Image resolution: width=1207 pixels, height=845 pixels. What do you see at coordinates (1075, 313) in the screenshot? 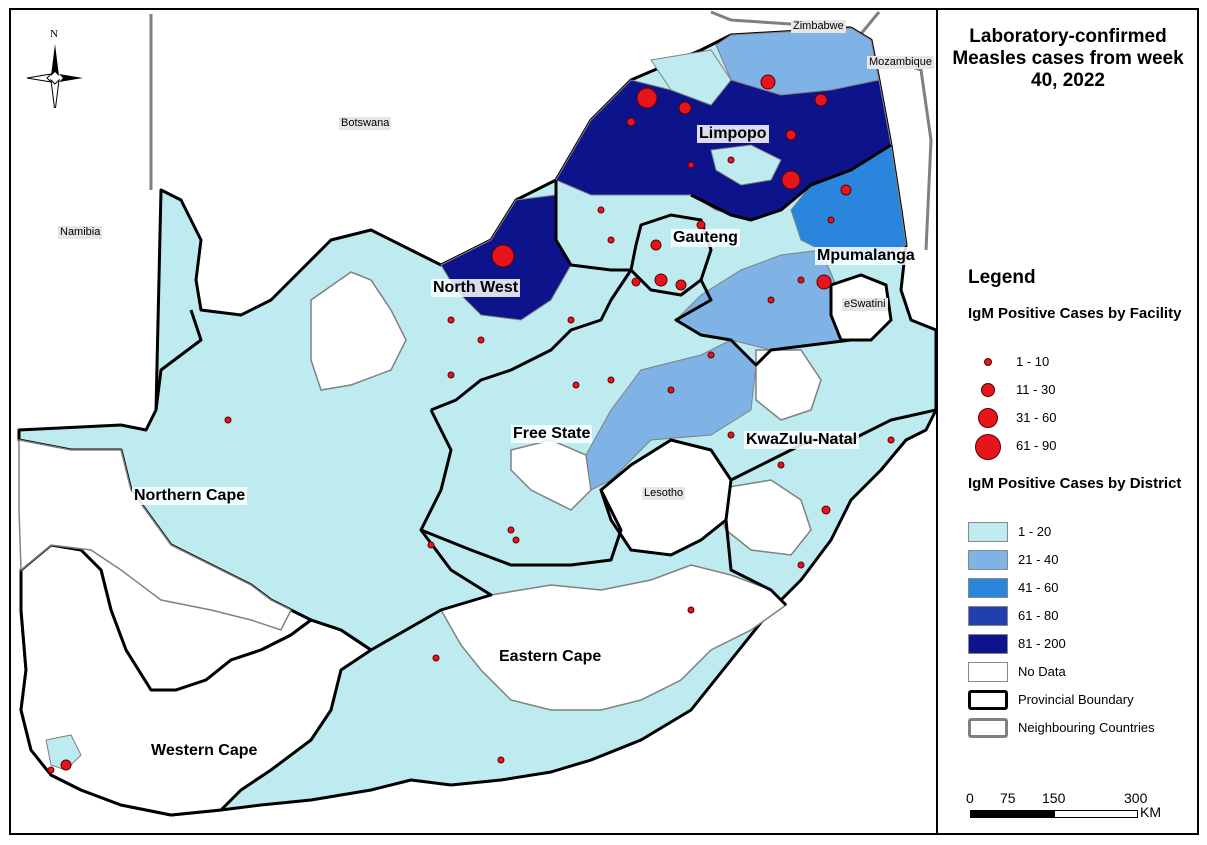
I see `legend-facility-heading: IgM Positive Cases by Facility` at bounding box center [1075, 313].